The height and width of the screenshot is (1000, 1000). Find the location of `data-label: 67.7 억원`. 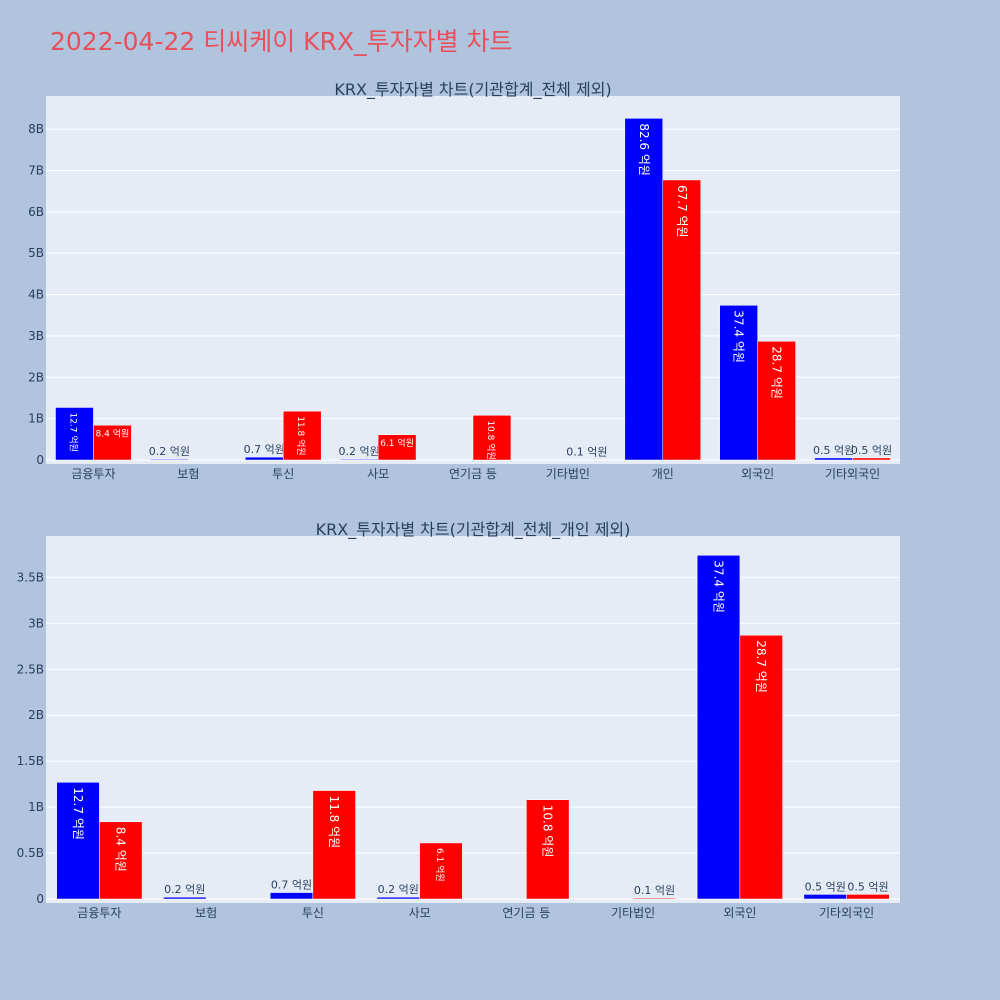

data-label: 67.7 억원 is located at coordinates (682, 211).